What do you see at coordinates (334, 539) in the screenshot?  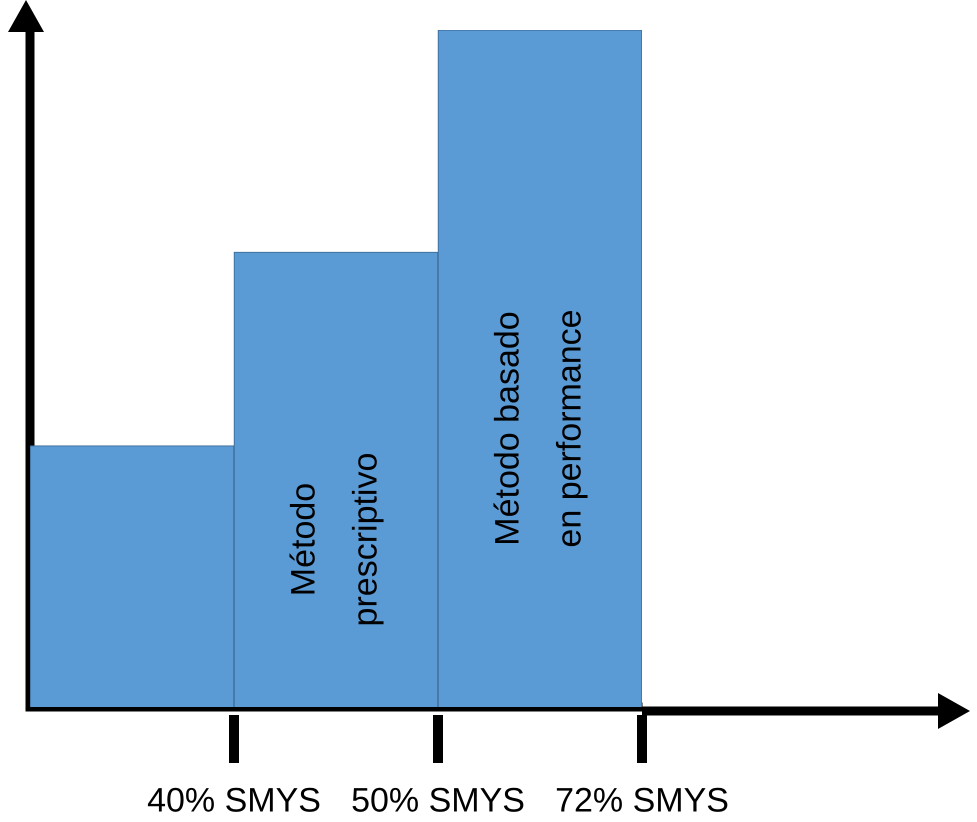 I see `annotation: Método prescriptivo` at bounding box center [334, 539].